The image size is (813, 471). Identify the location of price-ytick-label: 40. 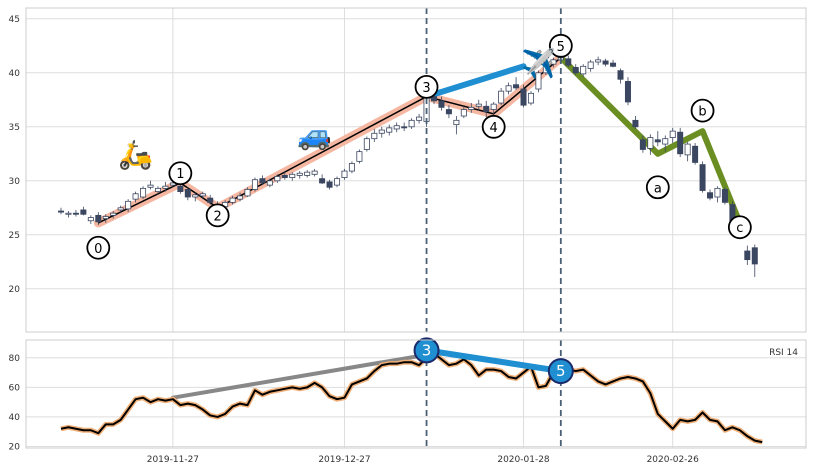
(15, 74).